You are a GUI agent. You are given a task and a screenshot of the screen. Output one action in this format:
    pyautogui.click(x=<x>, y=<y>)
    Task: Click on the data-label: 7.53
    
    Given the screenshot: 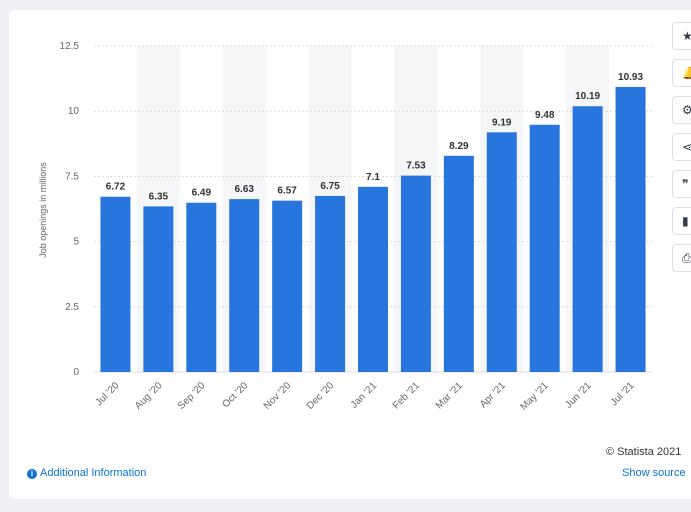 What is the action you would take?
    pyautogui.click(x=416, y=166)
    